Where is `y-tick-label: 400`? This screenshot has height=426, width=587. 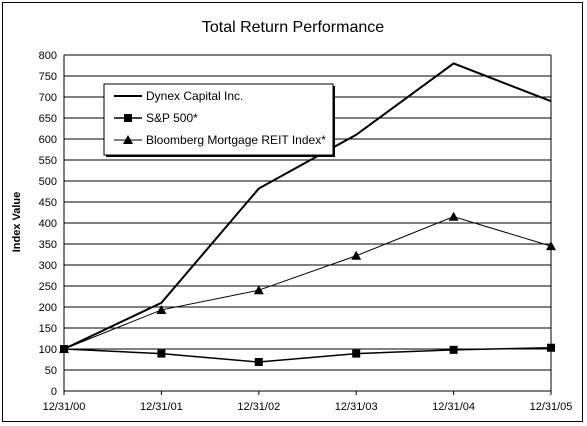 y-tick-label: 400 is located at coordinates (48, 224).